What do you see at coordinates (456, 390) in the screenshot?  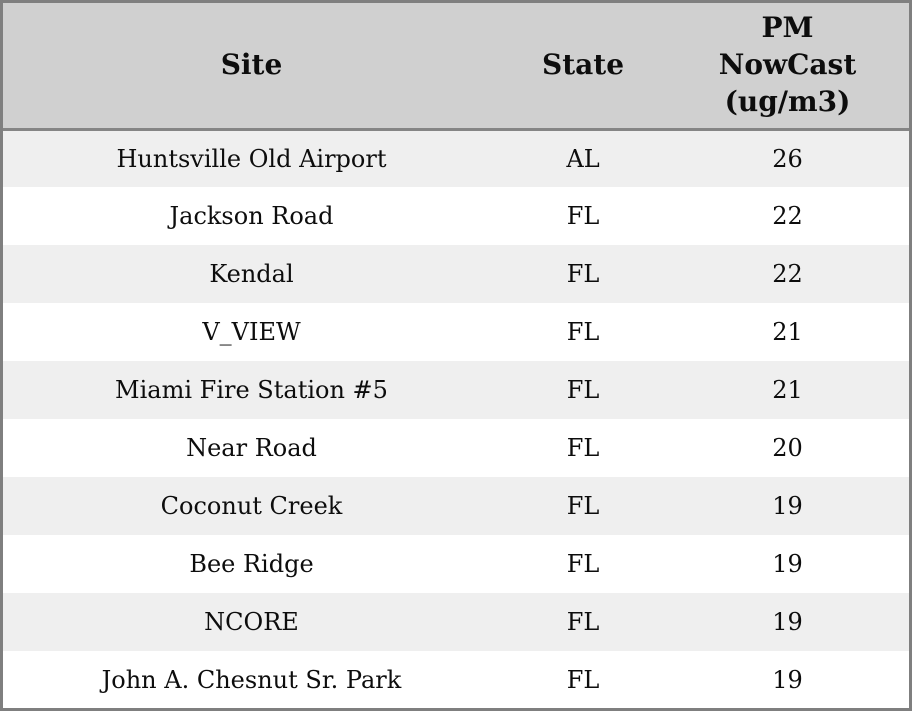 I see `table-row: Miami Fire Station #5 FL 21` at bounding box center [456, 390].